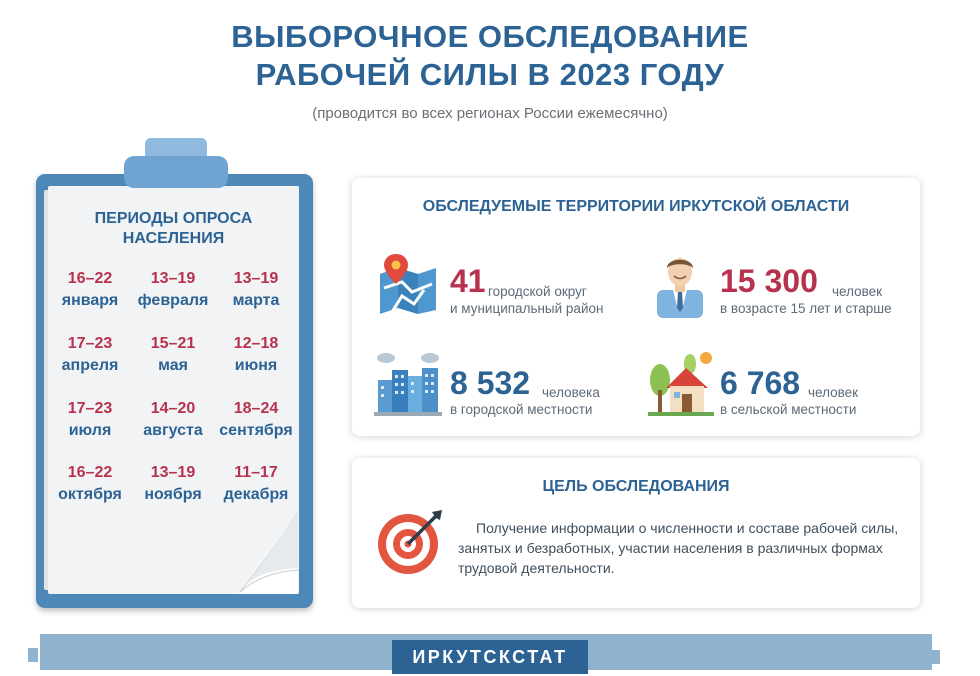 This screenshot has height=676, width=980. What do you see at coordinates (936, 657) in the screenshot?
I see `footer-bar-right-cap` at bounding box center [936, 657].